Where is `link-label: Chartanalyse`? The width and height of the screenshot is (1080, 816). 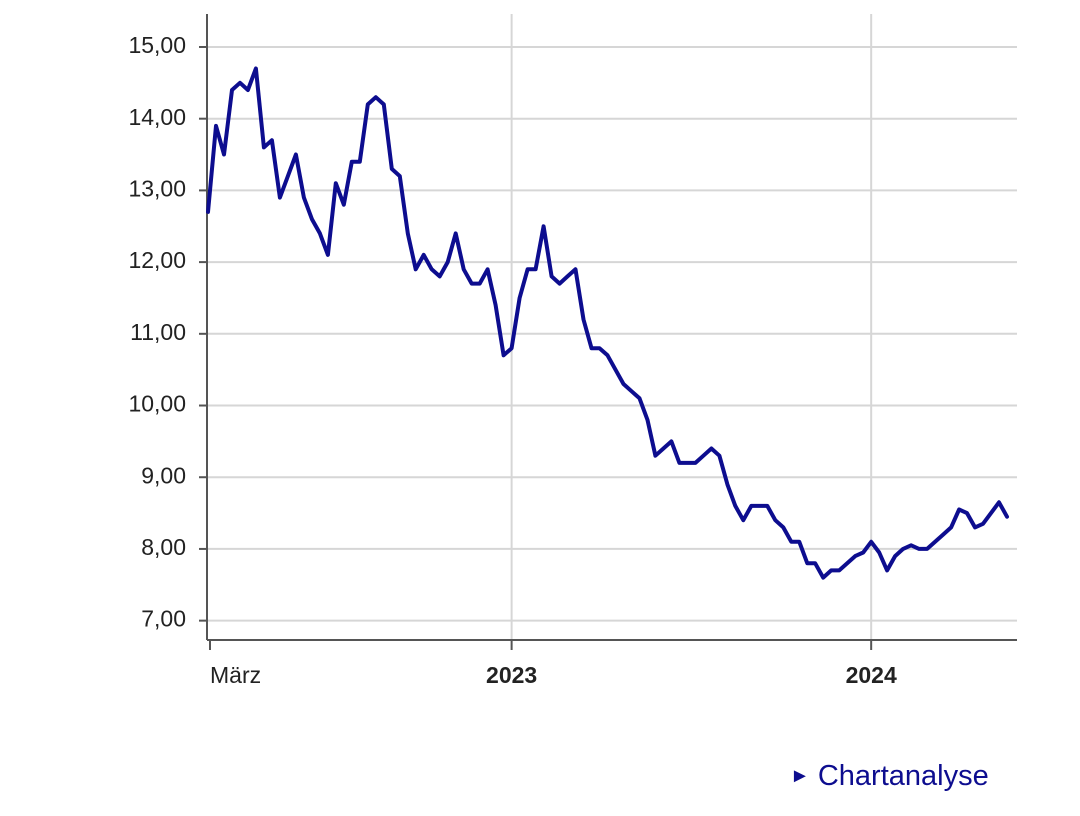
link-label: Chartanalyse is located at coordinates (903, 776).